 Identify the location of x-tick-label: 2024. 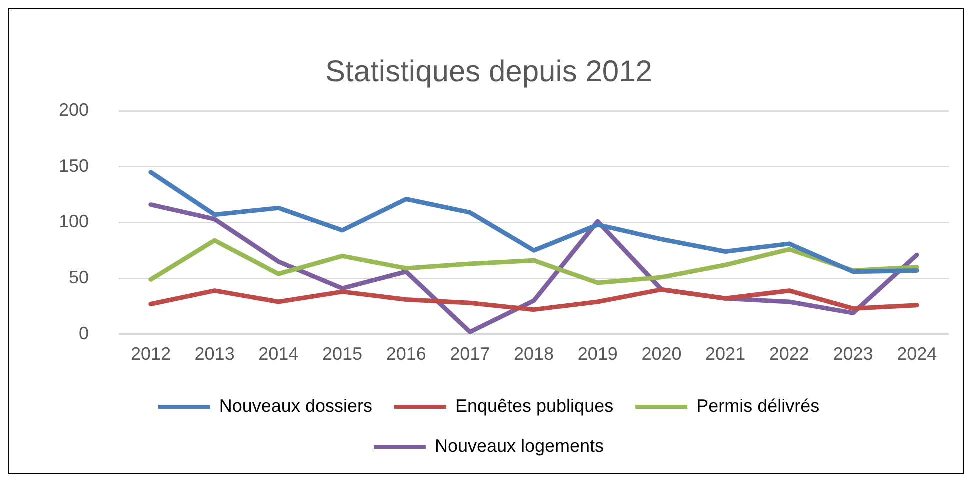
(917, 354).